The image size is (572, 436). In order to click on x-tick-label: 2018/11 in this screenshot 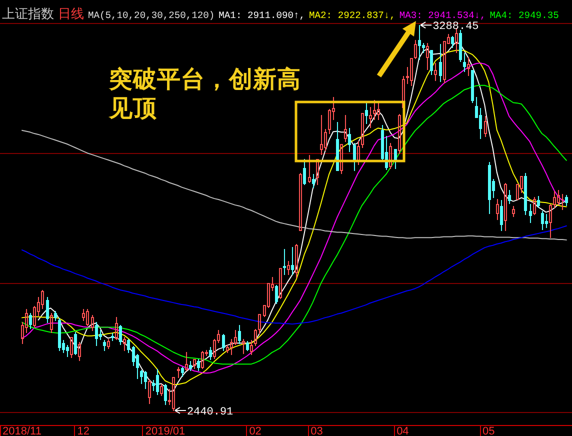, I will do `click(22, 431)`.